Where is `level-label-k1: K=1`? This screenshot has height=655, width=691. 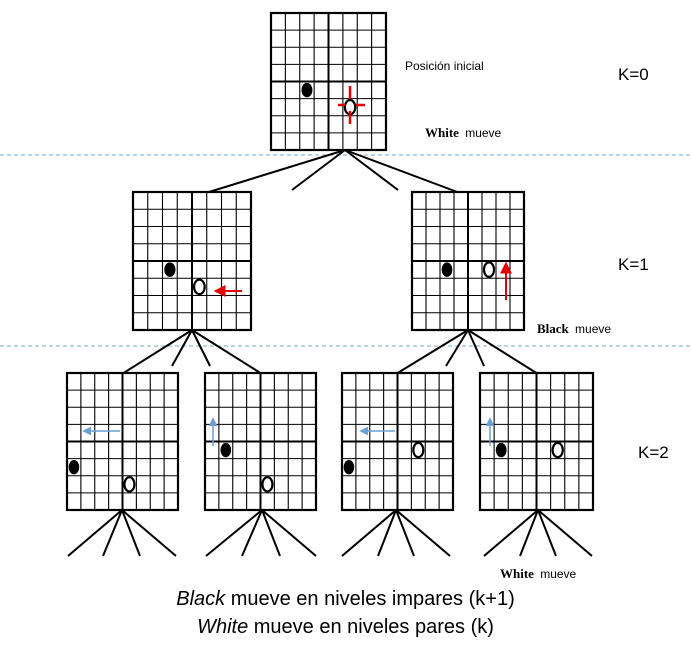
level-label-k1: K=1 is located at coordinates (633, 264).